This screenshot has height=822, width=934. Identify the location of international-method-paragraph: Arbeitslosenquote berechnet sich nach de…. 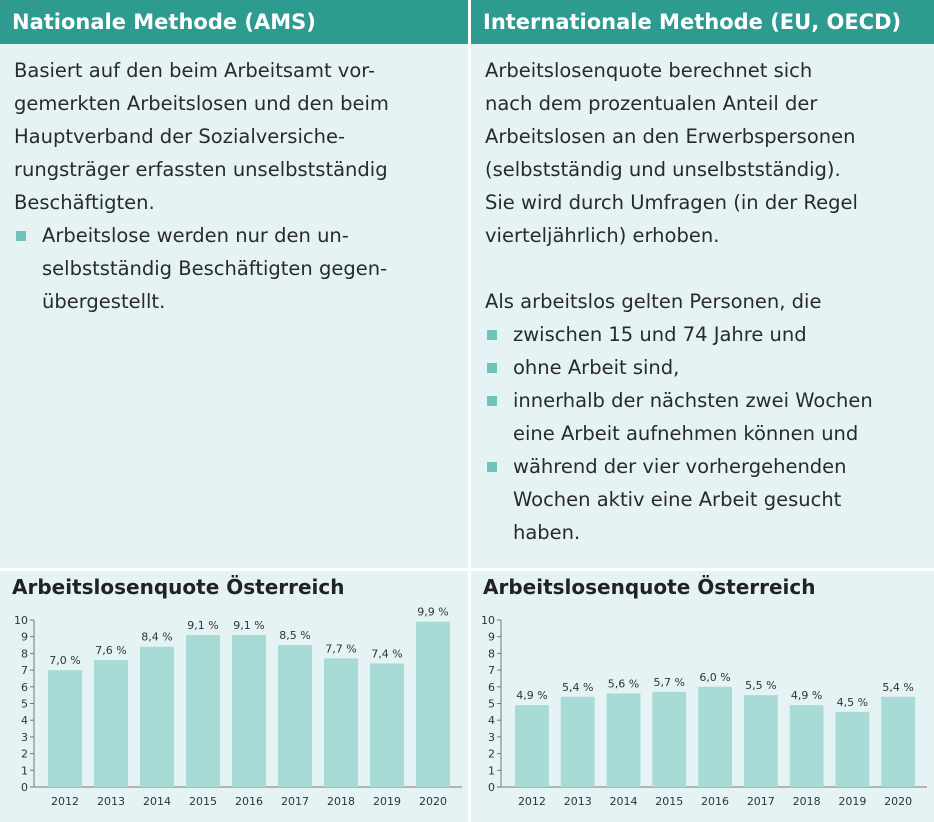
(671, 153).